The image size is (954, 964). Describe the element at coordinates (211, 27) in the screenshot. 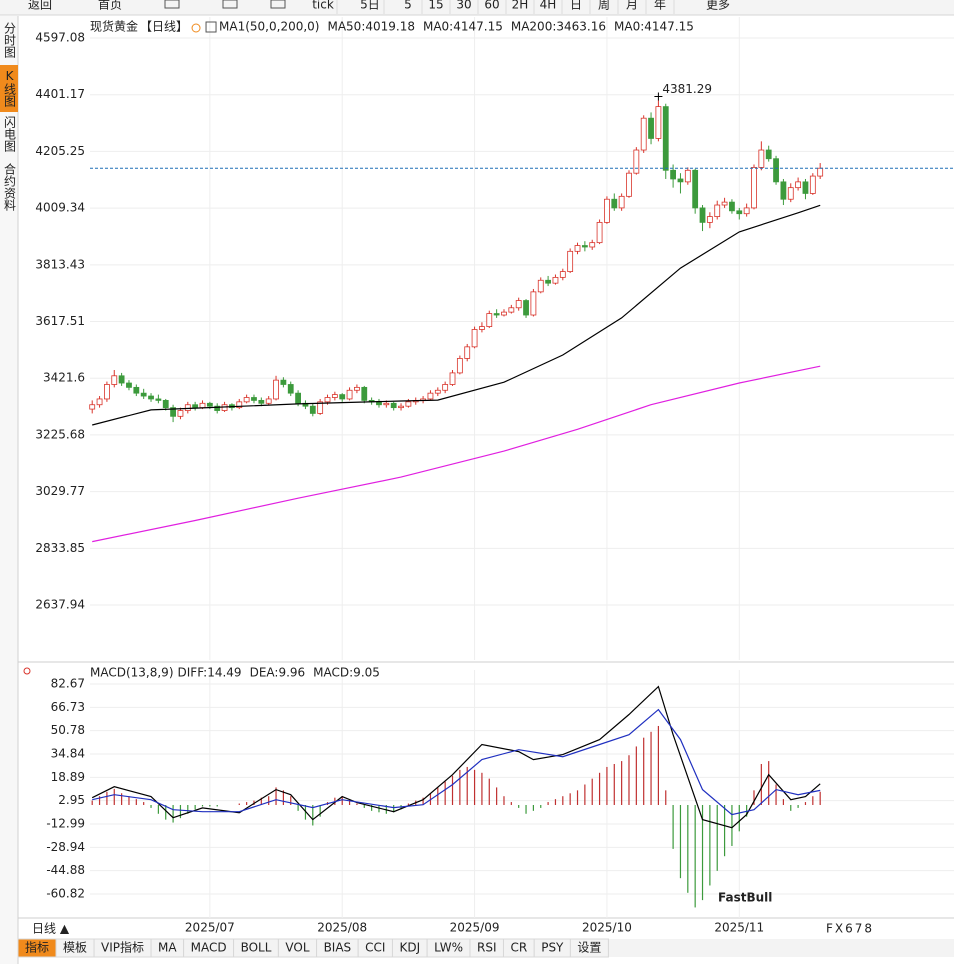

I see `indicator-icon` at that location.